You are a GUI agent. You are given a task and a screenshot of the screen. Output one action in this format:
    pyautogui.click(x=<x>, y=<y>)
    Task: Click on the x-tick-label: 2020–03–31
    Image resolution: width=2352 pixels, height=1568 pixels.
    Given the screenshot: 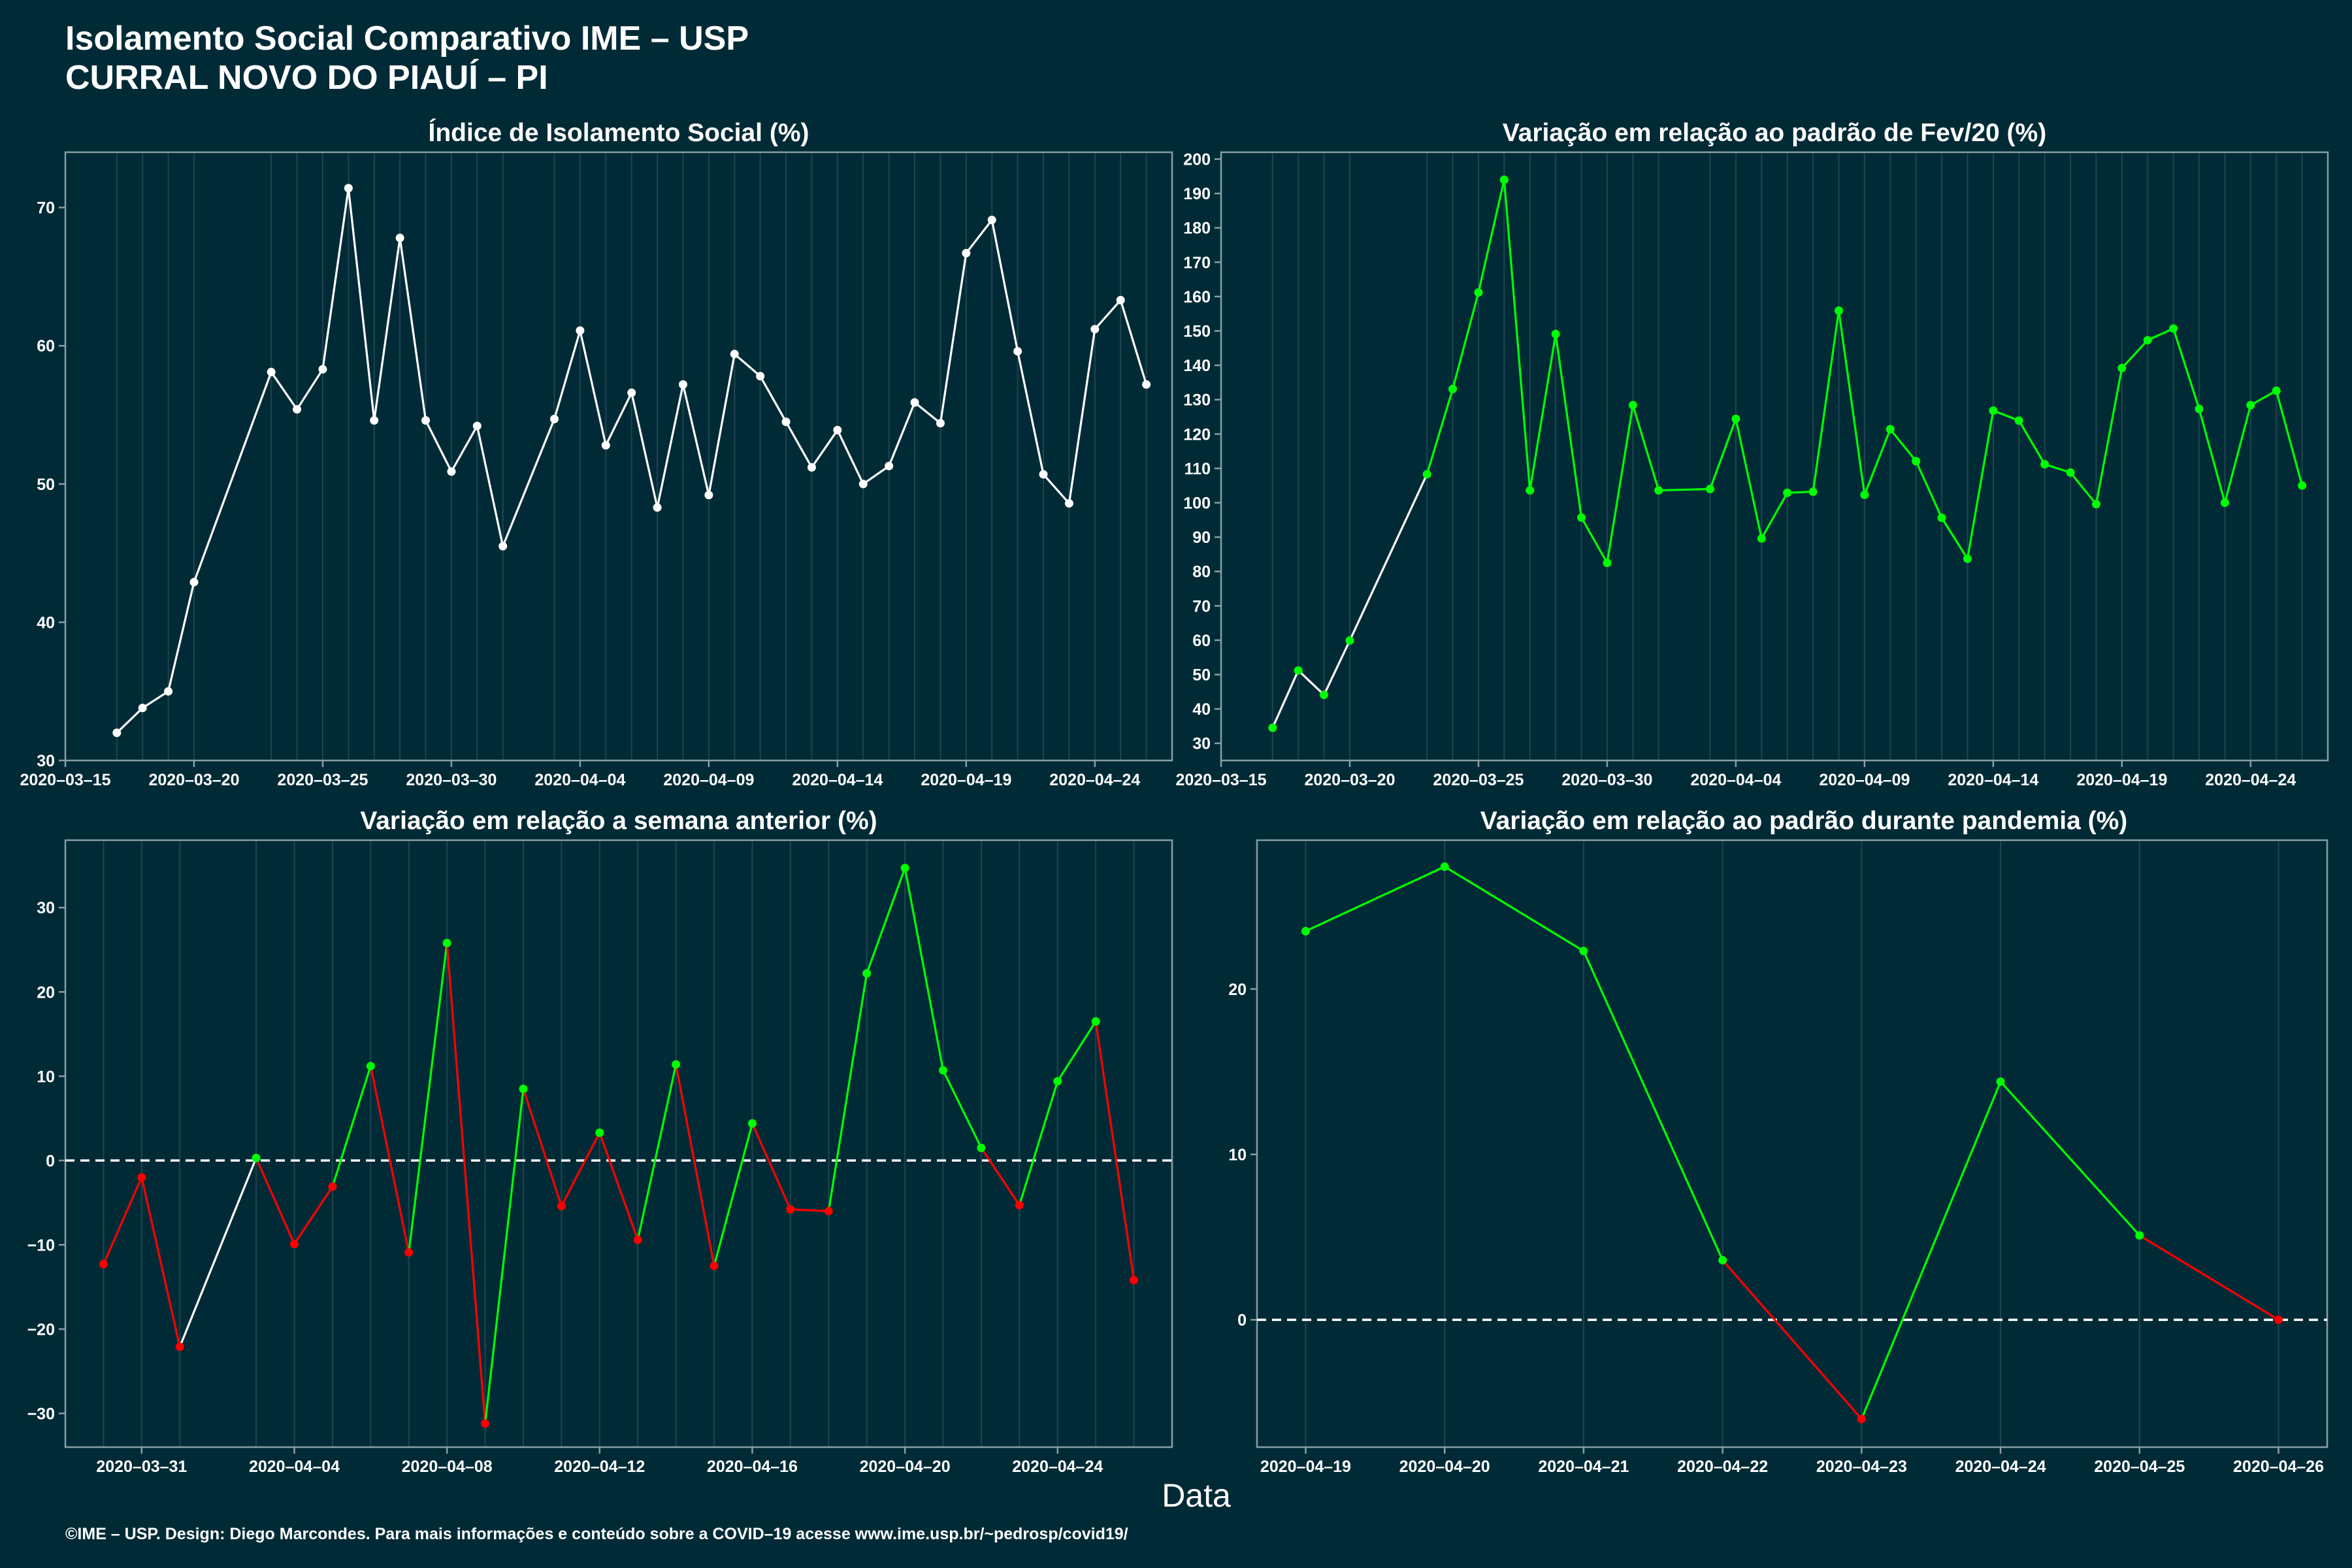 What is the action you would take?
    pyautogui.click(x=141, y=1467)
    